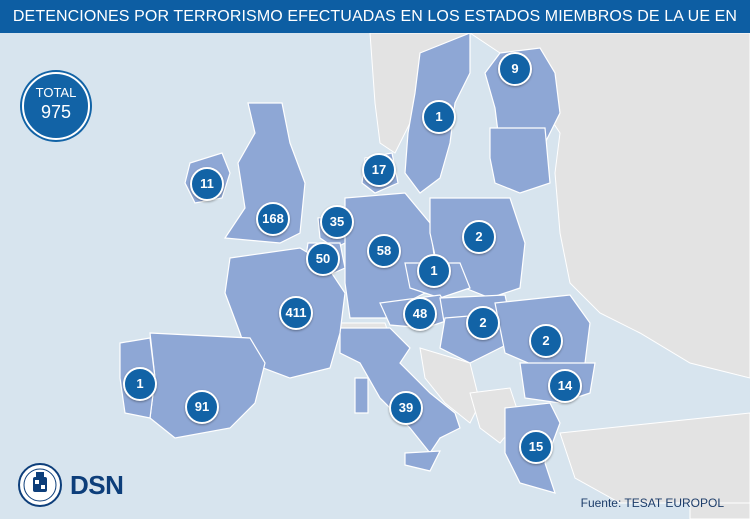 The width and height of the screenshot is (750, 519). Describe the element at coordinates (520, 160) in the screenshot. I see `baltics-shape` at that location.